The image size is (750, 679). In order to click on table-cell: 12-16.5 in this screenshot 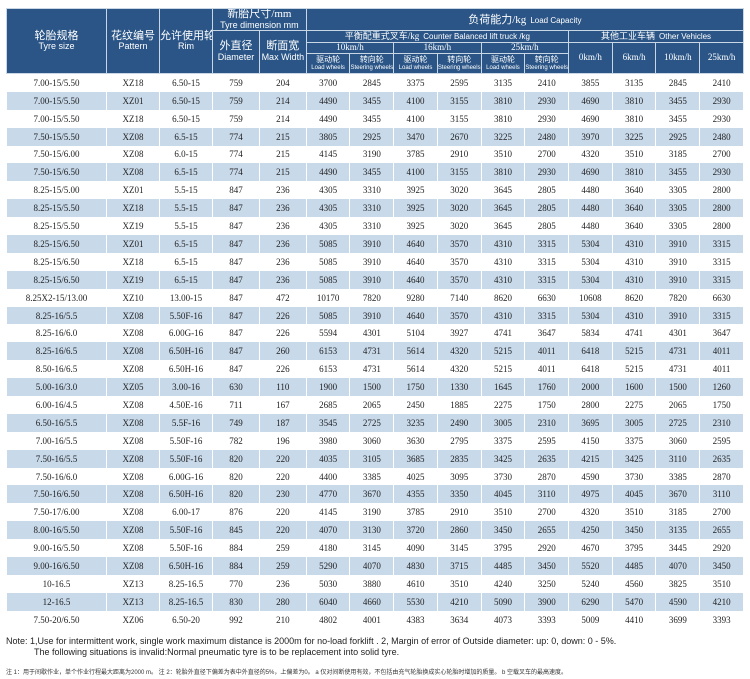, I will do `click(56, 601)`.